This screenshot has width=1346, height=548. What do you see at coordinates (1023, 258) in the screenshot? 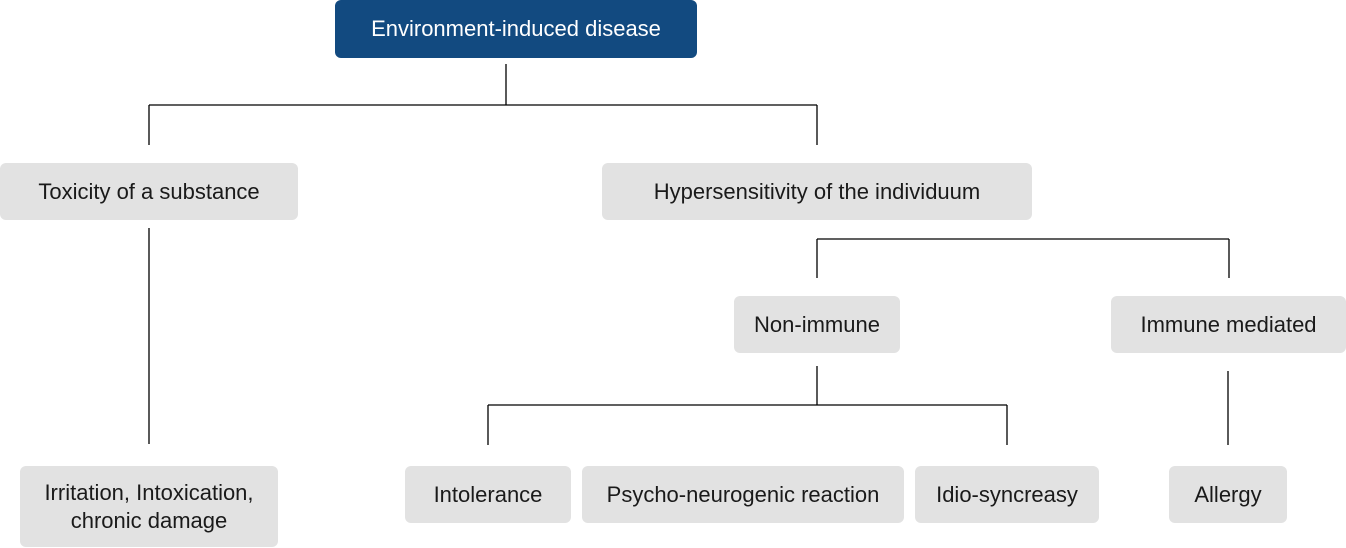
I see `connector-hypersensitivity-to-level3` at bounding box center [1023, 258].